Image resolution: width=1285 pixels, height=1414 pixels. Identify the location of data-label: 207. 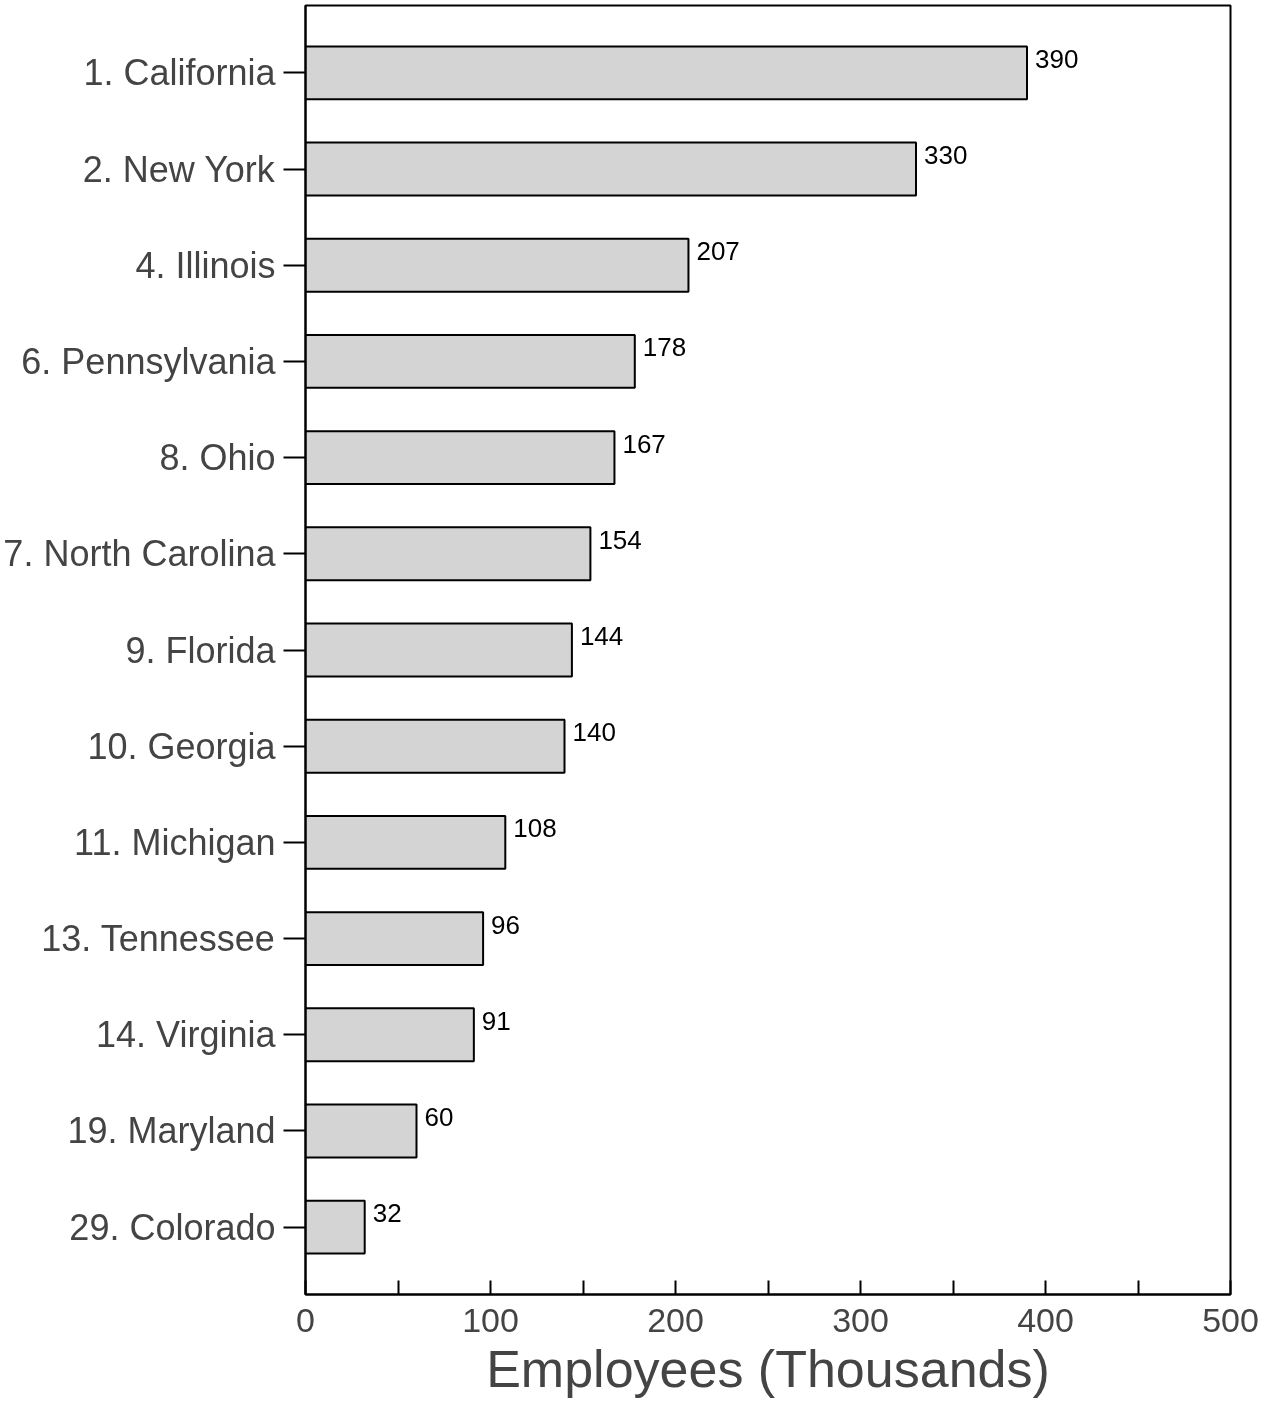
(718, 251).